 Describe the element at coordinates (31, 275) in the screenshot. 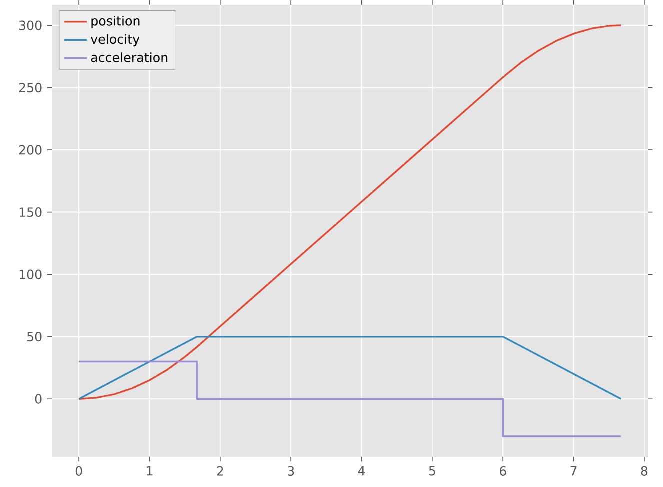

I see `y-tick-label: 100` at that location.